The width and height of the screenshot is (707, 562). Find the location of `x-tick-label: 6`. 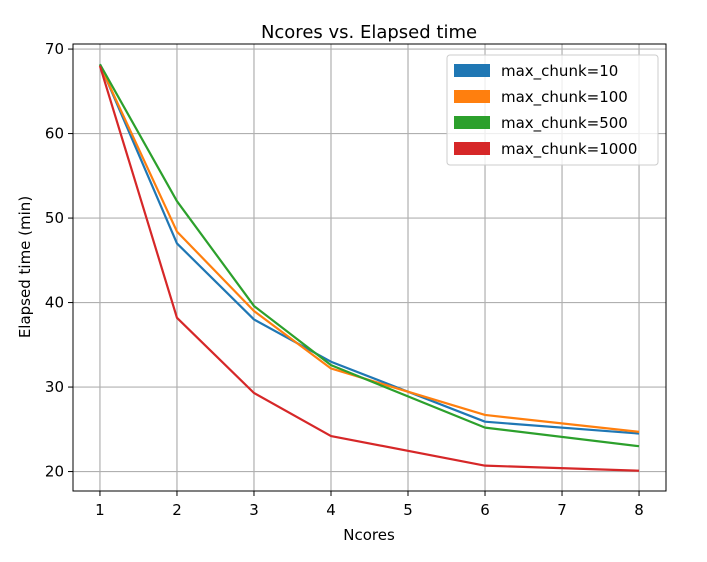

x-tick-label: 6 is located at coordinates (485, 510).